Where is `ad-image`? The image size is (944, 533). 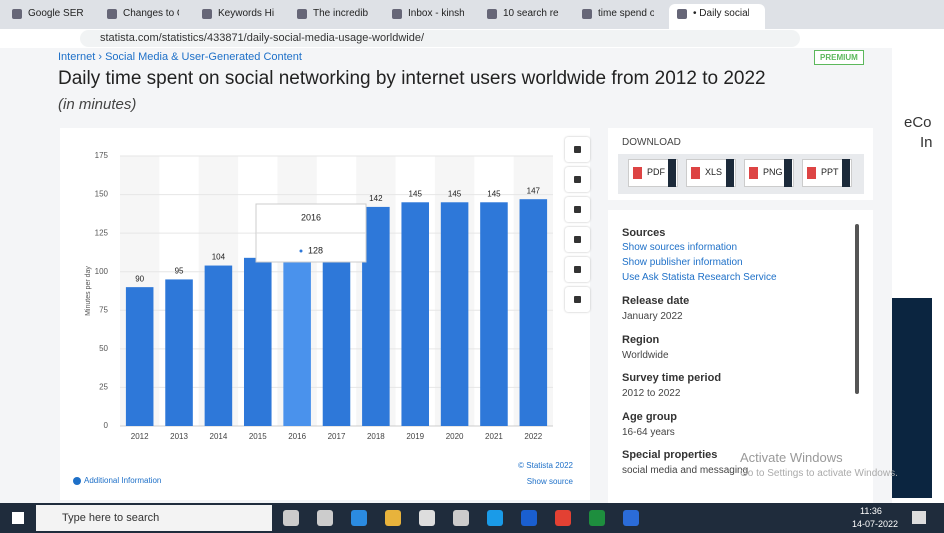
ad-image is located at coordinates (912, 398).